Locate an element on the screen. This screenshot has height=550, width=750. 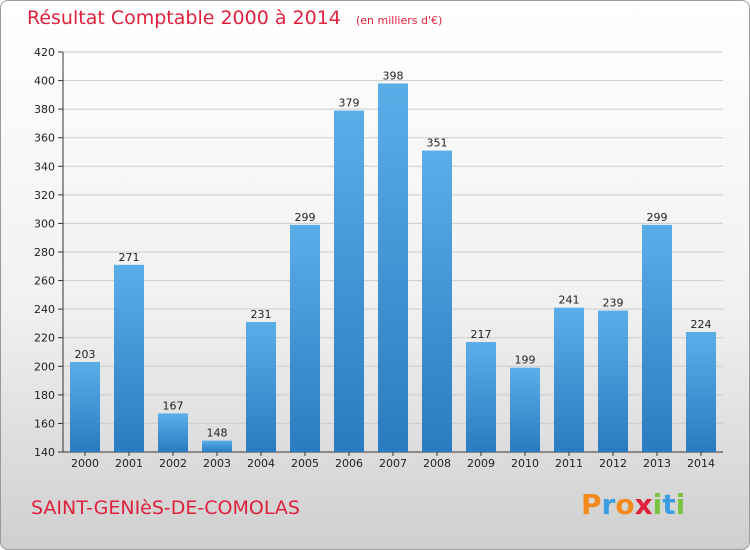
commune-name: SAINT-GENIèS-DE-COMOLAS is located at coordinates (165, 508).